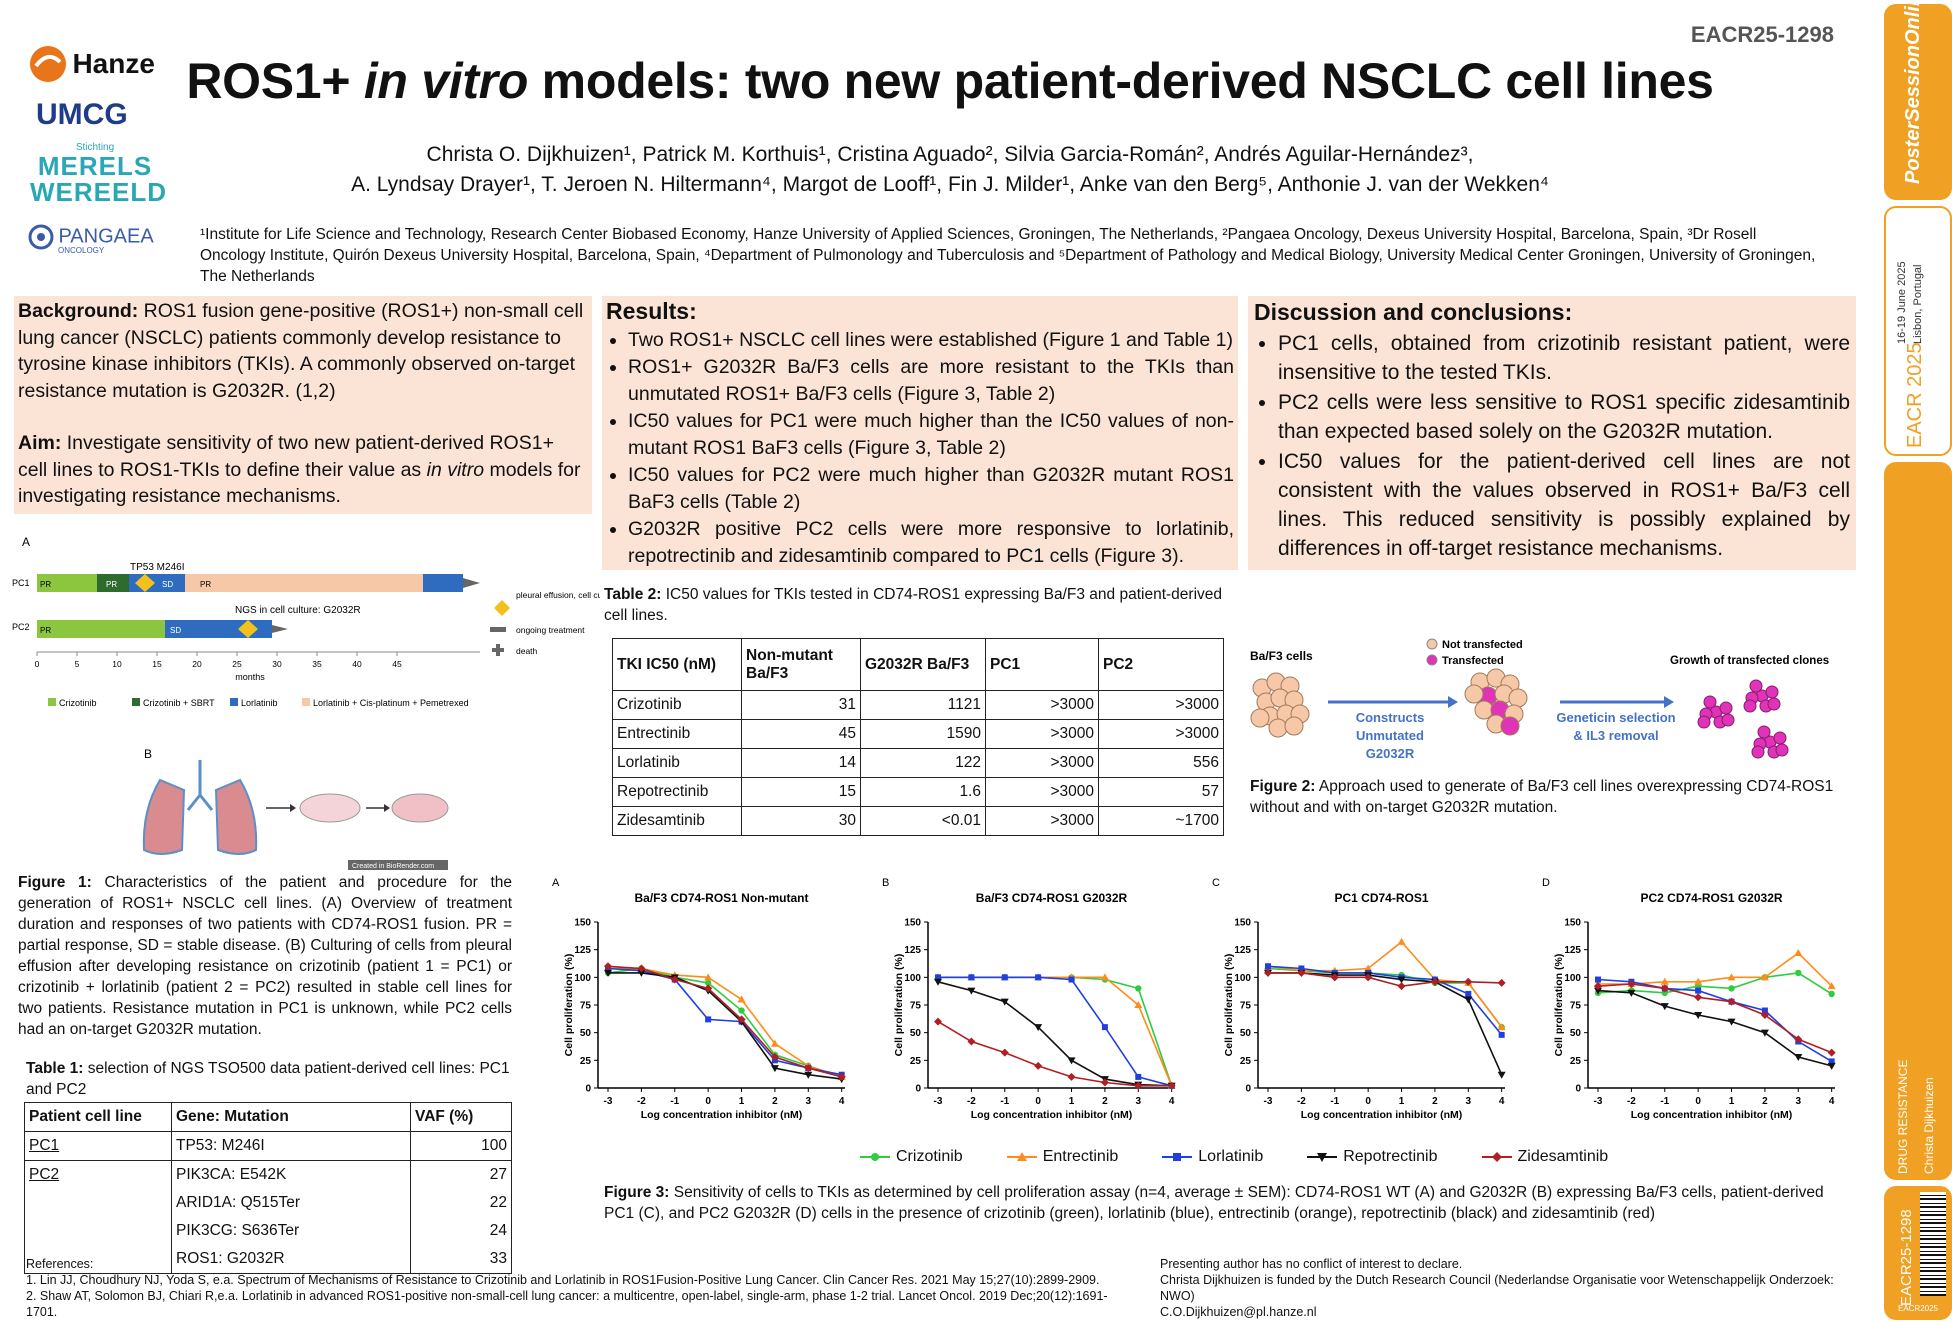  What do you see at coordinates (306, 702) in the screenshot?
I see `legend-cispem-swatch` at bounding box center [306, 702].